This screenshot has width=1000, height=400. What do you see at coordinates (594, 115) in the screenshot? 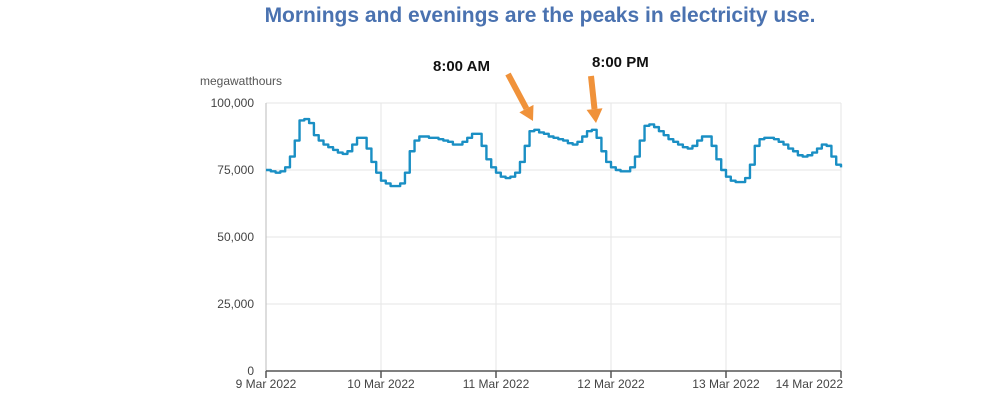
I see `arrow-8pm-head` at bounding box center [594, 115].